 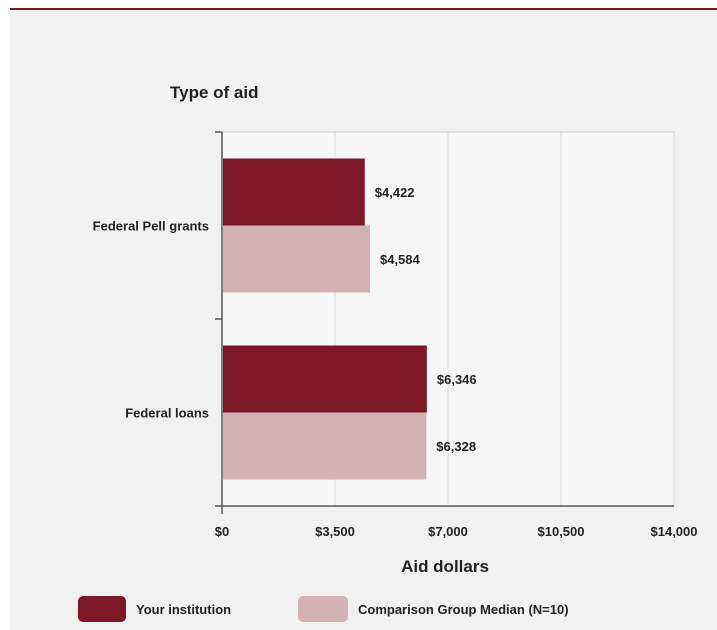 What do you see at coordinates (183, 609) in the screenshot?
I see `legend-label: Your institution` at bounding box center [183, 609].